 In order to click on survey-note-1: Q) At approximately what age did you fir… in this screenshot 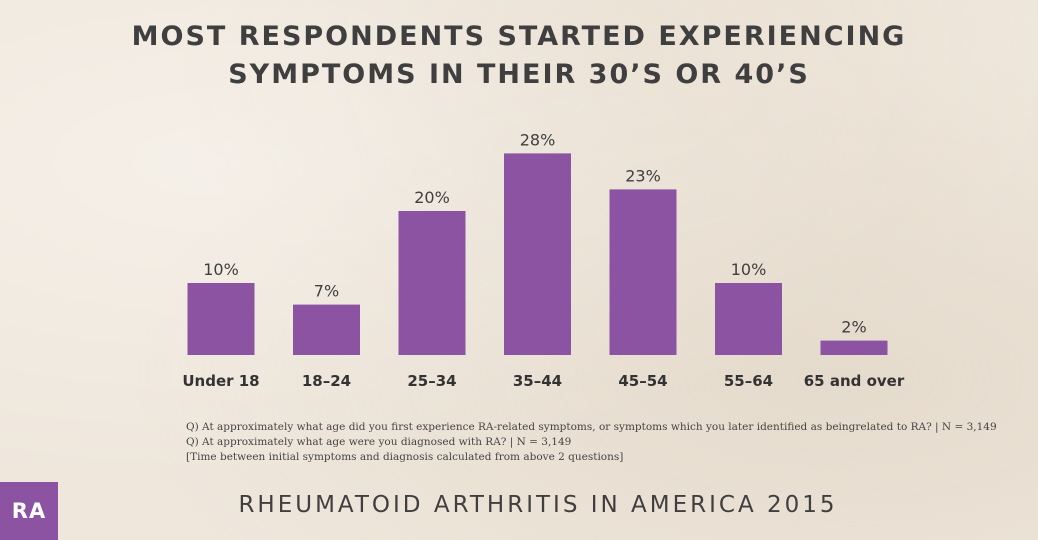, I will do `click(591, 427)`.